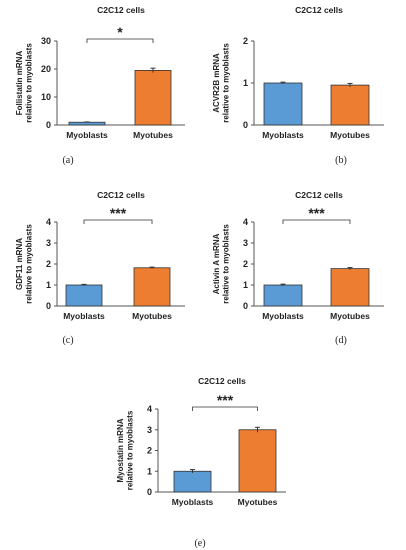 The width and height of the screenshot is (406, 550). I want to click on y-axis-label: GDF11 mRNArelative to myoblasts, so click(24, 264).